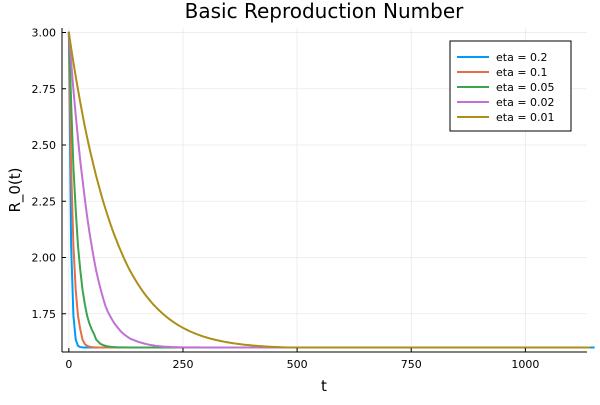 The image size is (600, 405). I want to click on y-tick-label-5: 3.00, so click(44, 33).